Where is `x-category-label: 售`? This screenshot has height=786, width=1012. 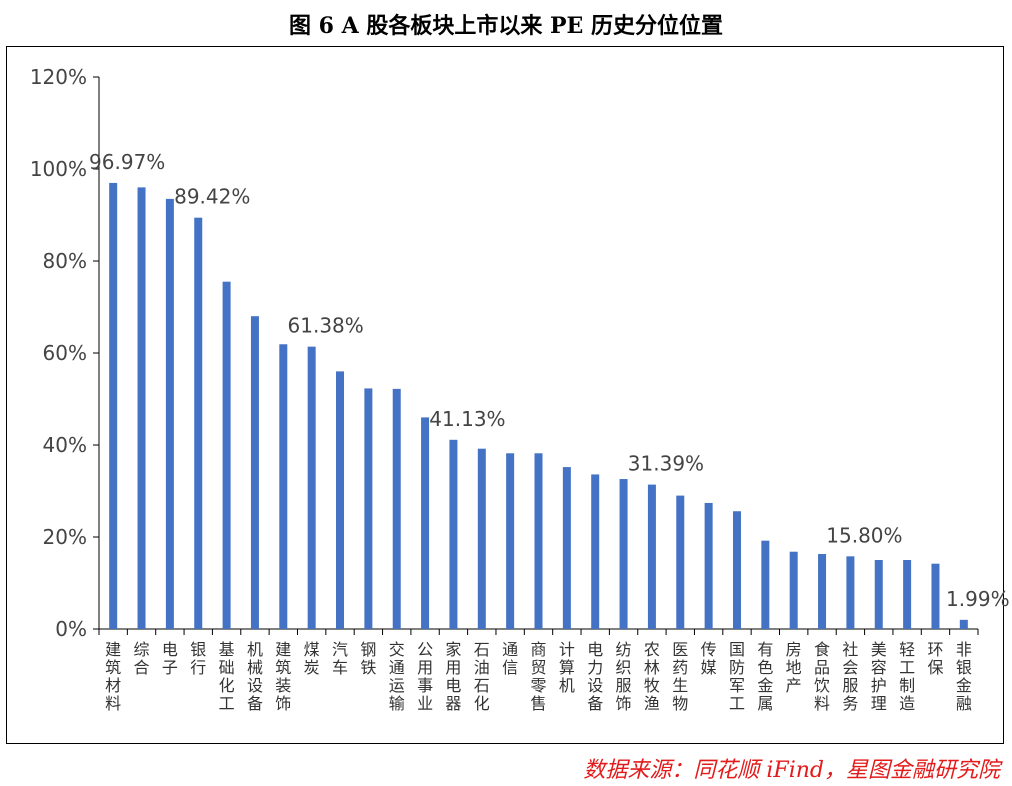
x-category-label: 售 is located at coordinates (538, 703).